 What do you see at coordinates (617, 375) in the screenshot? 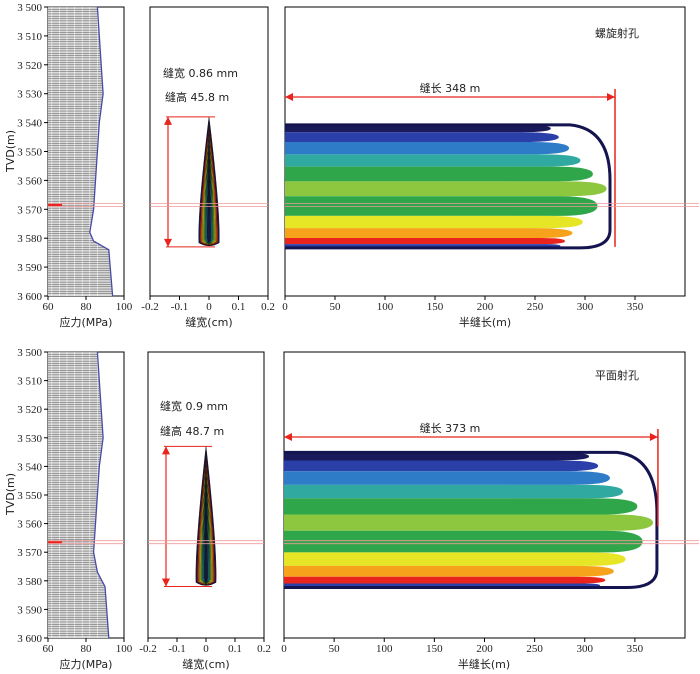
I see `perforation-label: 平面射孔` at bounding box center [617, 375].